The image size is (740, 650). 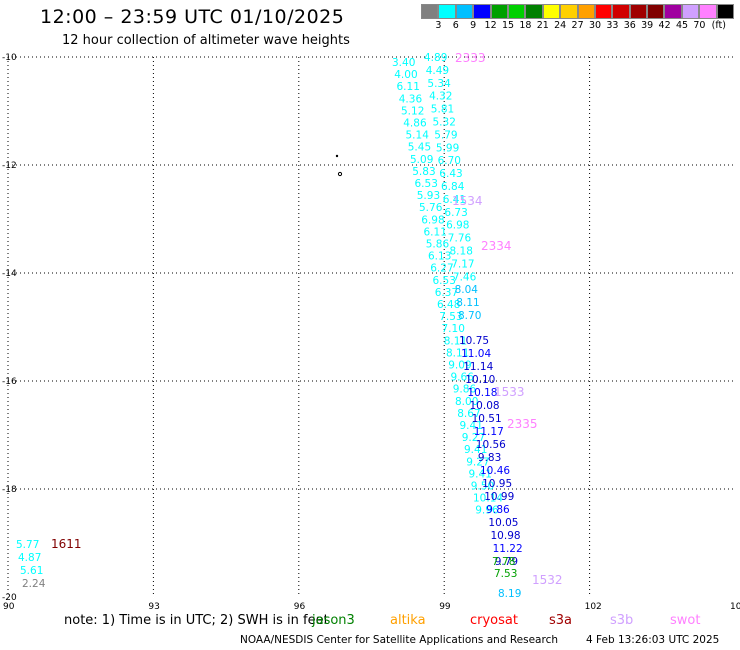 I want to click on swh-value: 6.84, so click(x=453, y=187).